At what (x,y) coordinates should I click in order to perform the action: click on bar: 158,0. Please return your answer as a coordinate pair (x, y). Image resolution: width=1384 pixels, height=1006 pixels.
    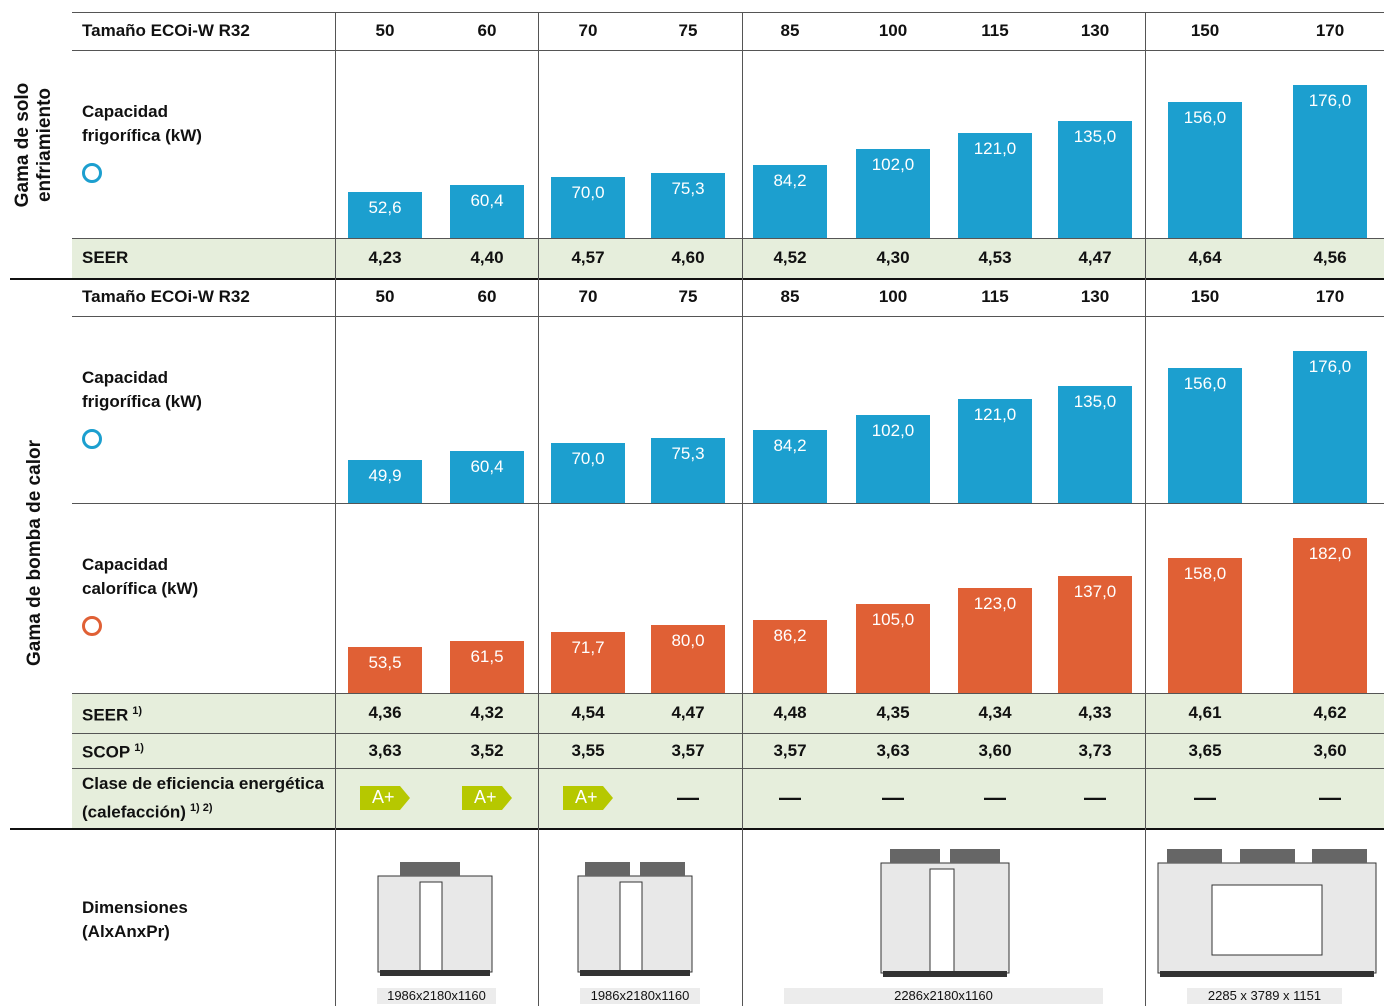
    Looking at the image, I should click on (1205, 625).